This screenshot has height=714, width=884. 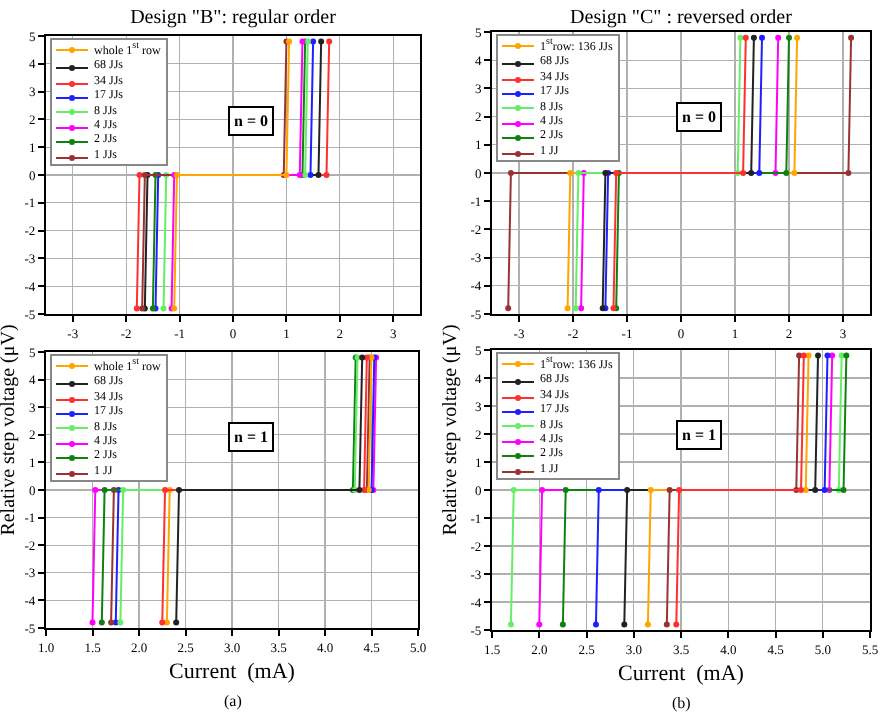 What do you see at coordinates (682, 703) in the screenshot?
I see `text: (b)` at bounding box center [682, 703].